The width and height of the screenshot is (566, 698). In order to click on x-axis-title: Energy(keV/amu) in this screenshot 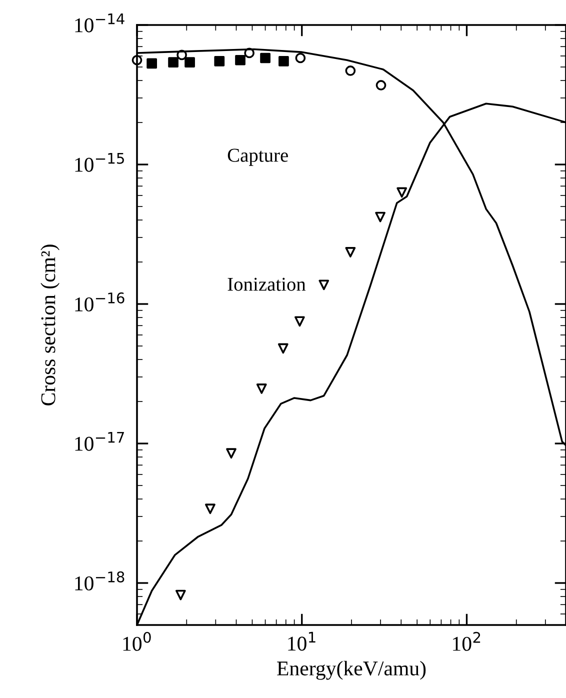, I will do `click(351, 670)`.